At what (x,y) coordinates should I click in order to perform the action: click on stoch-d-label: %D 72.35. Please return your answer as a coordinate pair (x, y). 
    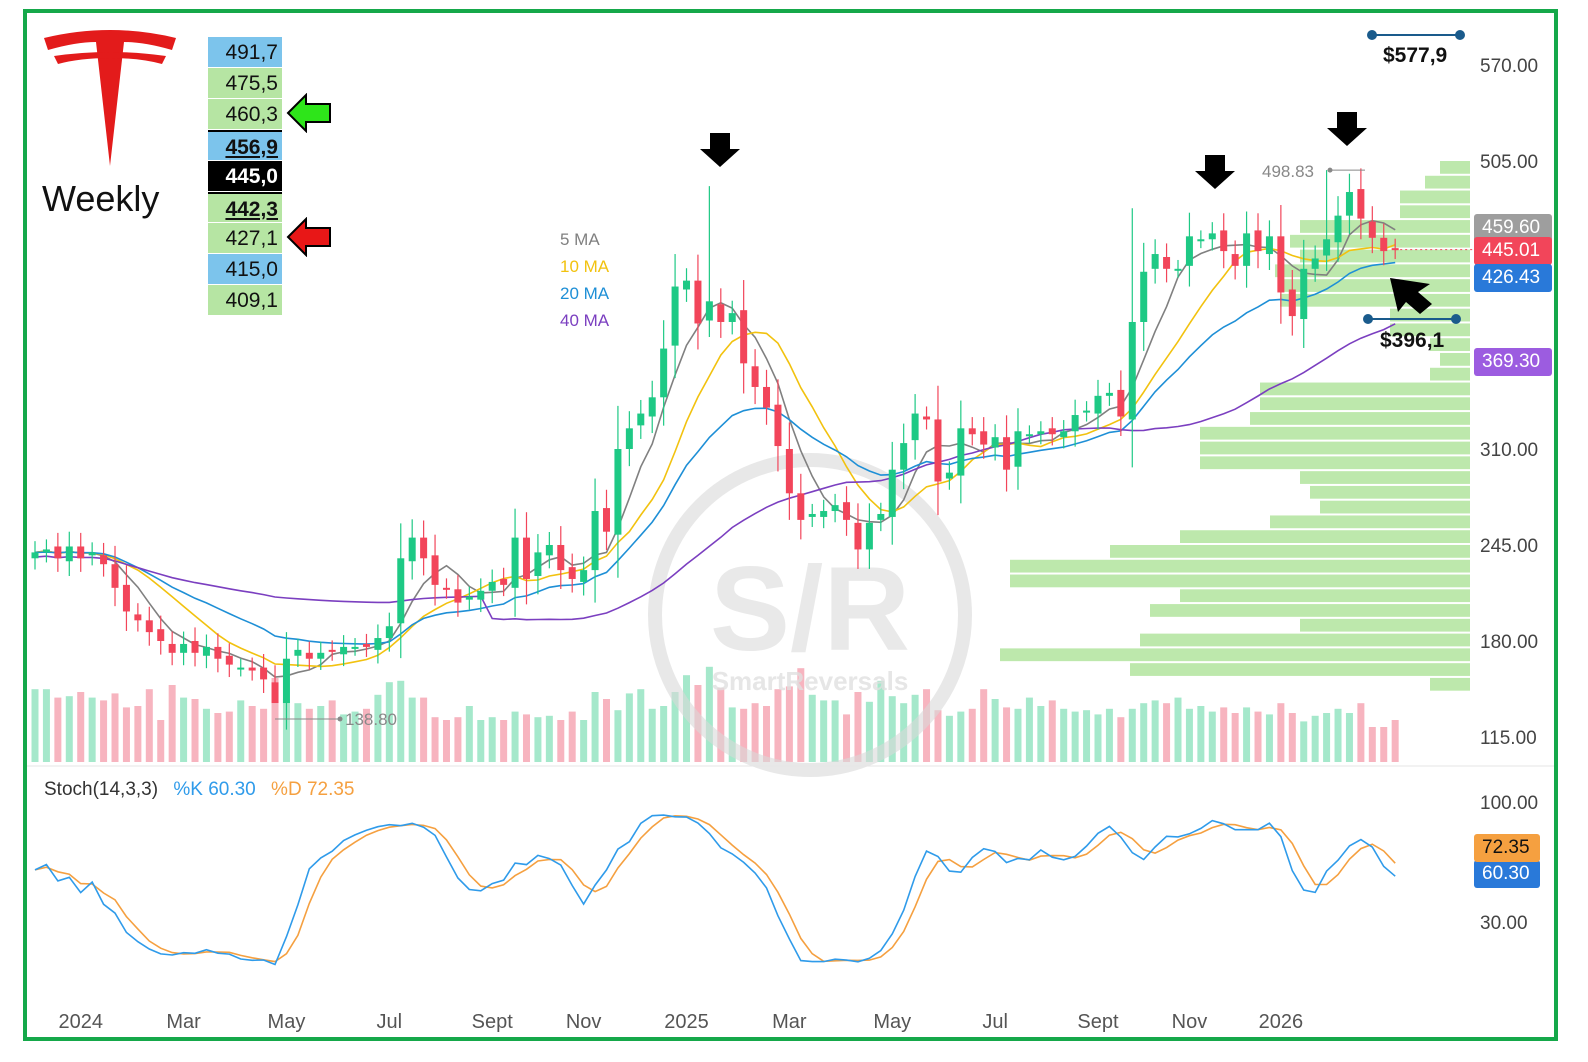
    Looking at the image, I should click on (313, 789).